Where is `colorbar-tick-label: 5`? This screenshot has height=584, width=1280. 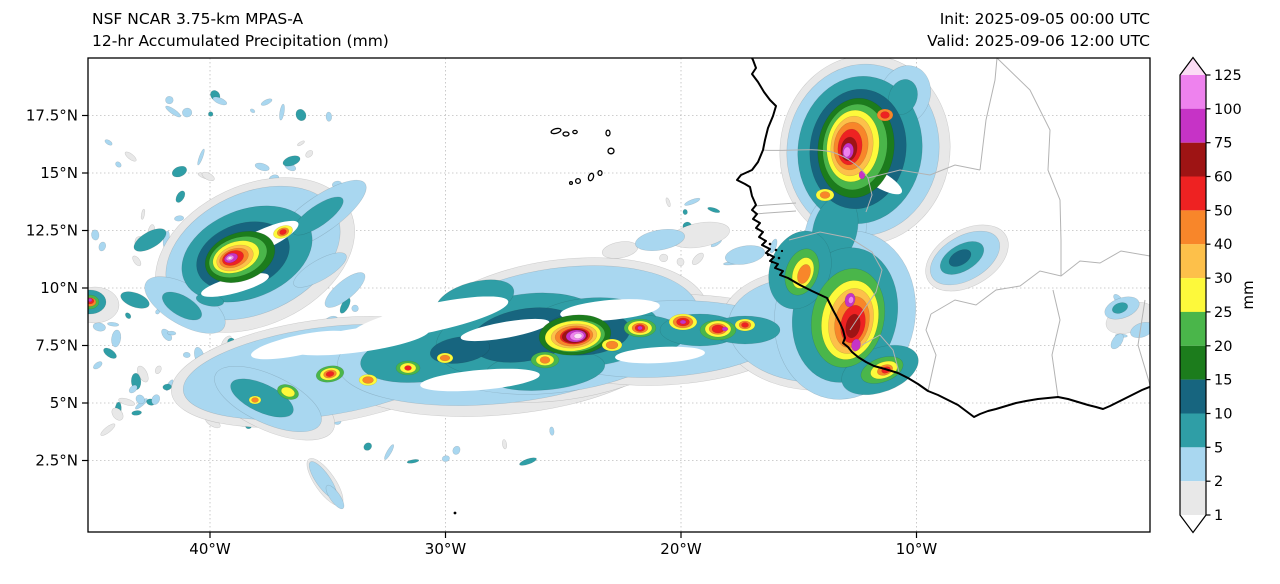
colorbar-tick-label: 5 is located at coordinates (1218, 448).